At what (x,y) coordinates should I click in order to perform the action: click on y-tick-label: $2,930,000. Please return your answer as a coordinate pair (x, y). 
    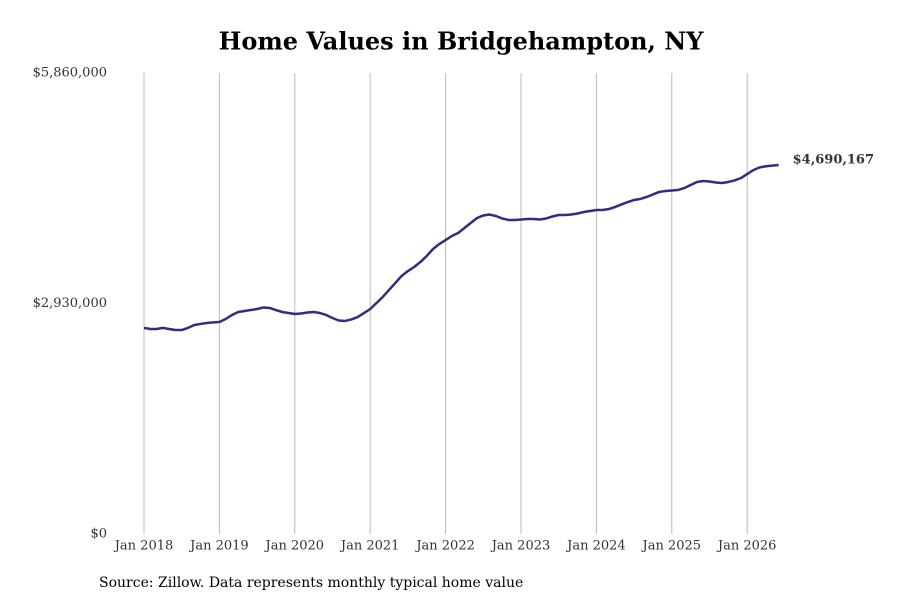
    Looking at the image, I should click on (70, 303).